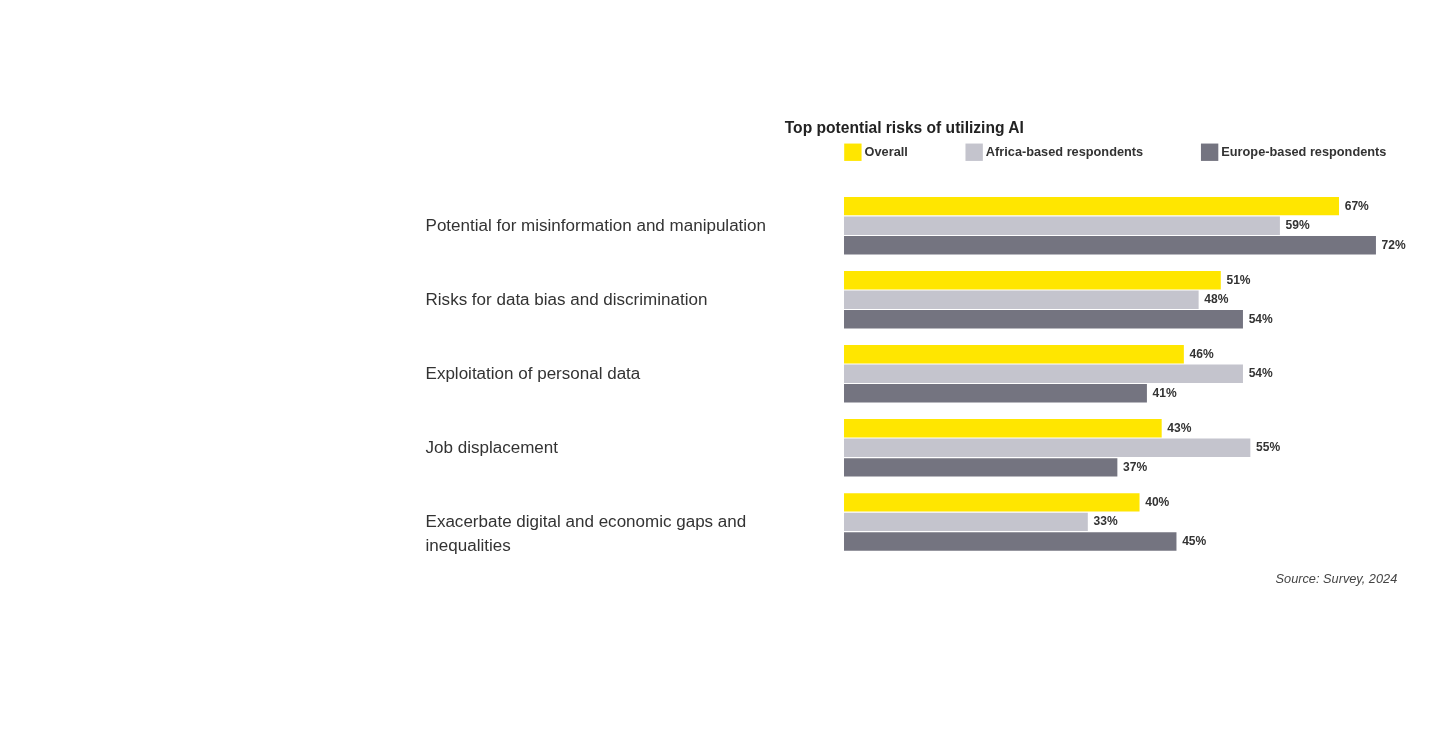  What do you see at coordinates (586, 533) in the screenshot?
I see `y-tick-label: Exacerbate digital and economic gaps and inequalities` at bounding box center [586, 533].